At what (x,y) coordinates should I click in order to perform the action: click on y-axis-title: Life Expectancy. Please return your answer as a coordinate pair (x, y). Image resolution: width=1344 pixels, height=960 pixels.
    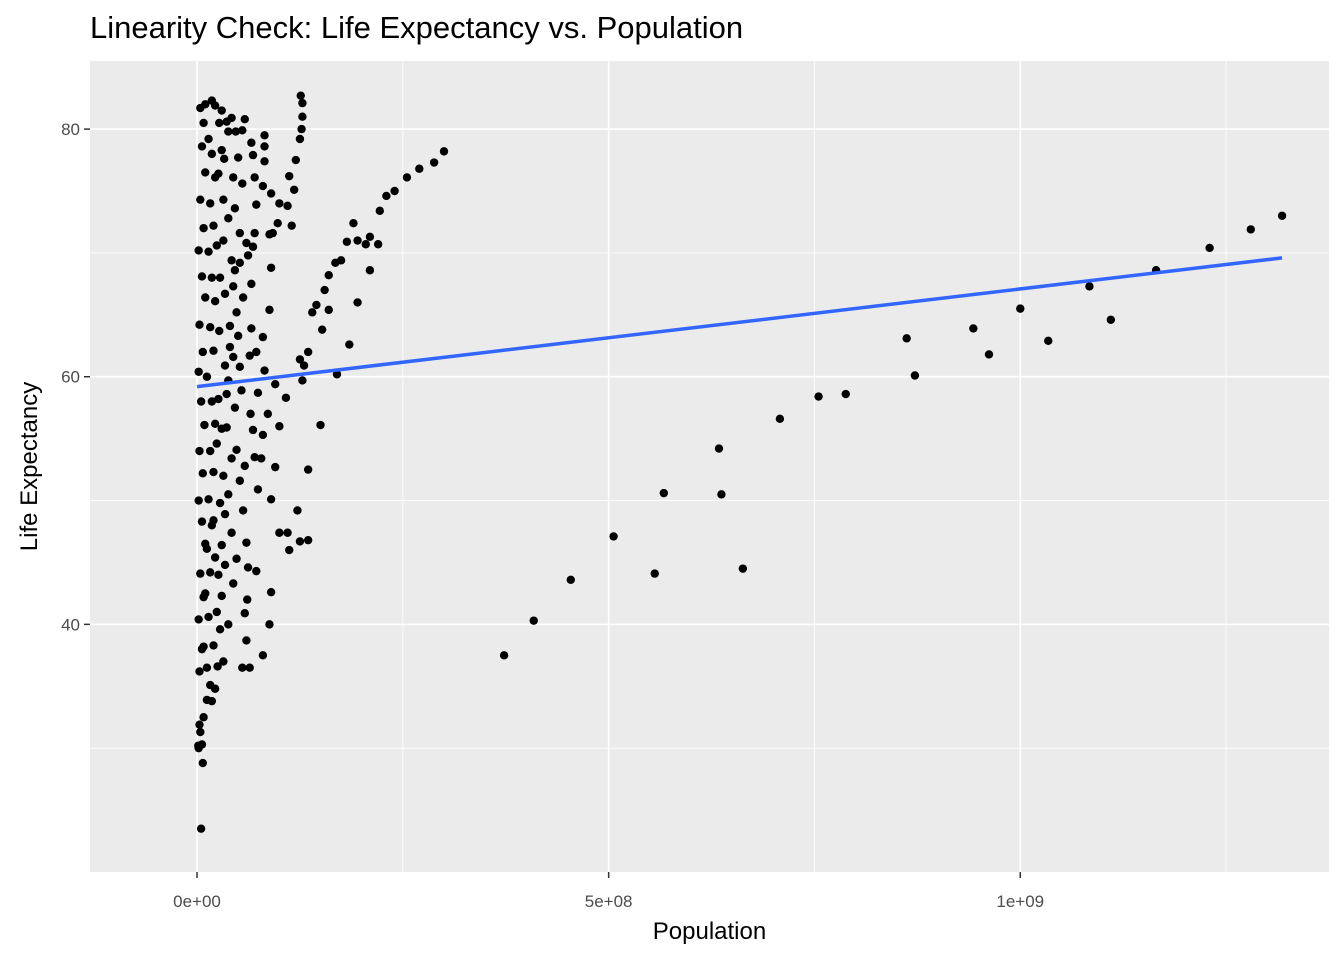
    Looking at the image, I should click on (29, 466).